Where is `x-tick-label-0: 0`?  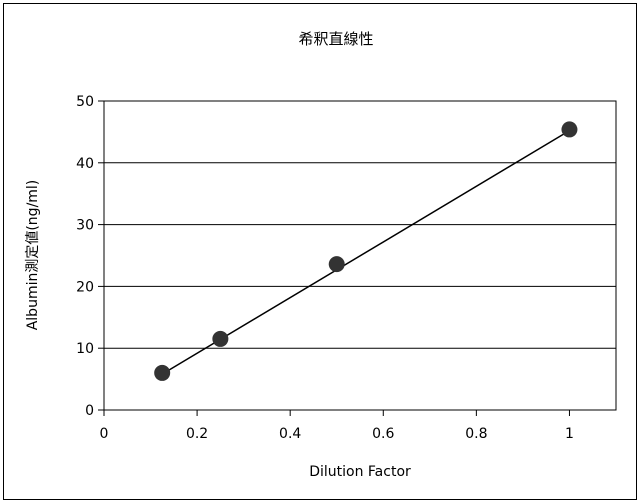
x-tick-label-0: 0 is located at coordinates (104, 434).